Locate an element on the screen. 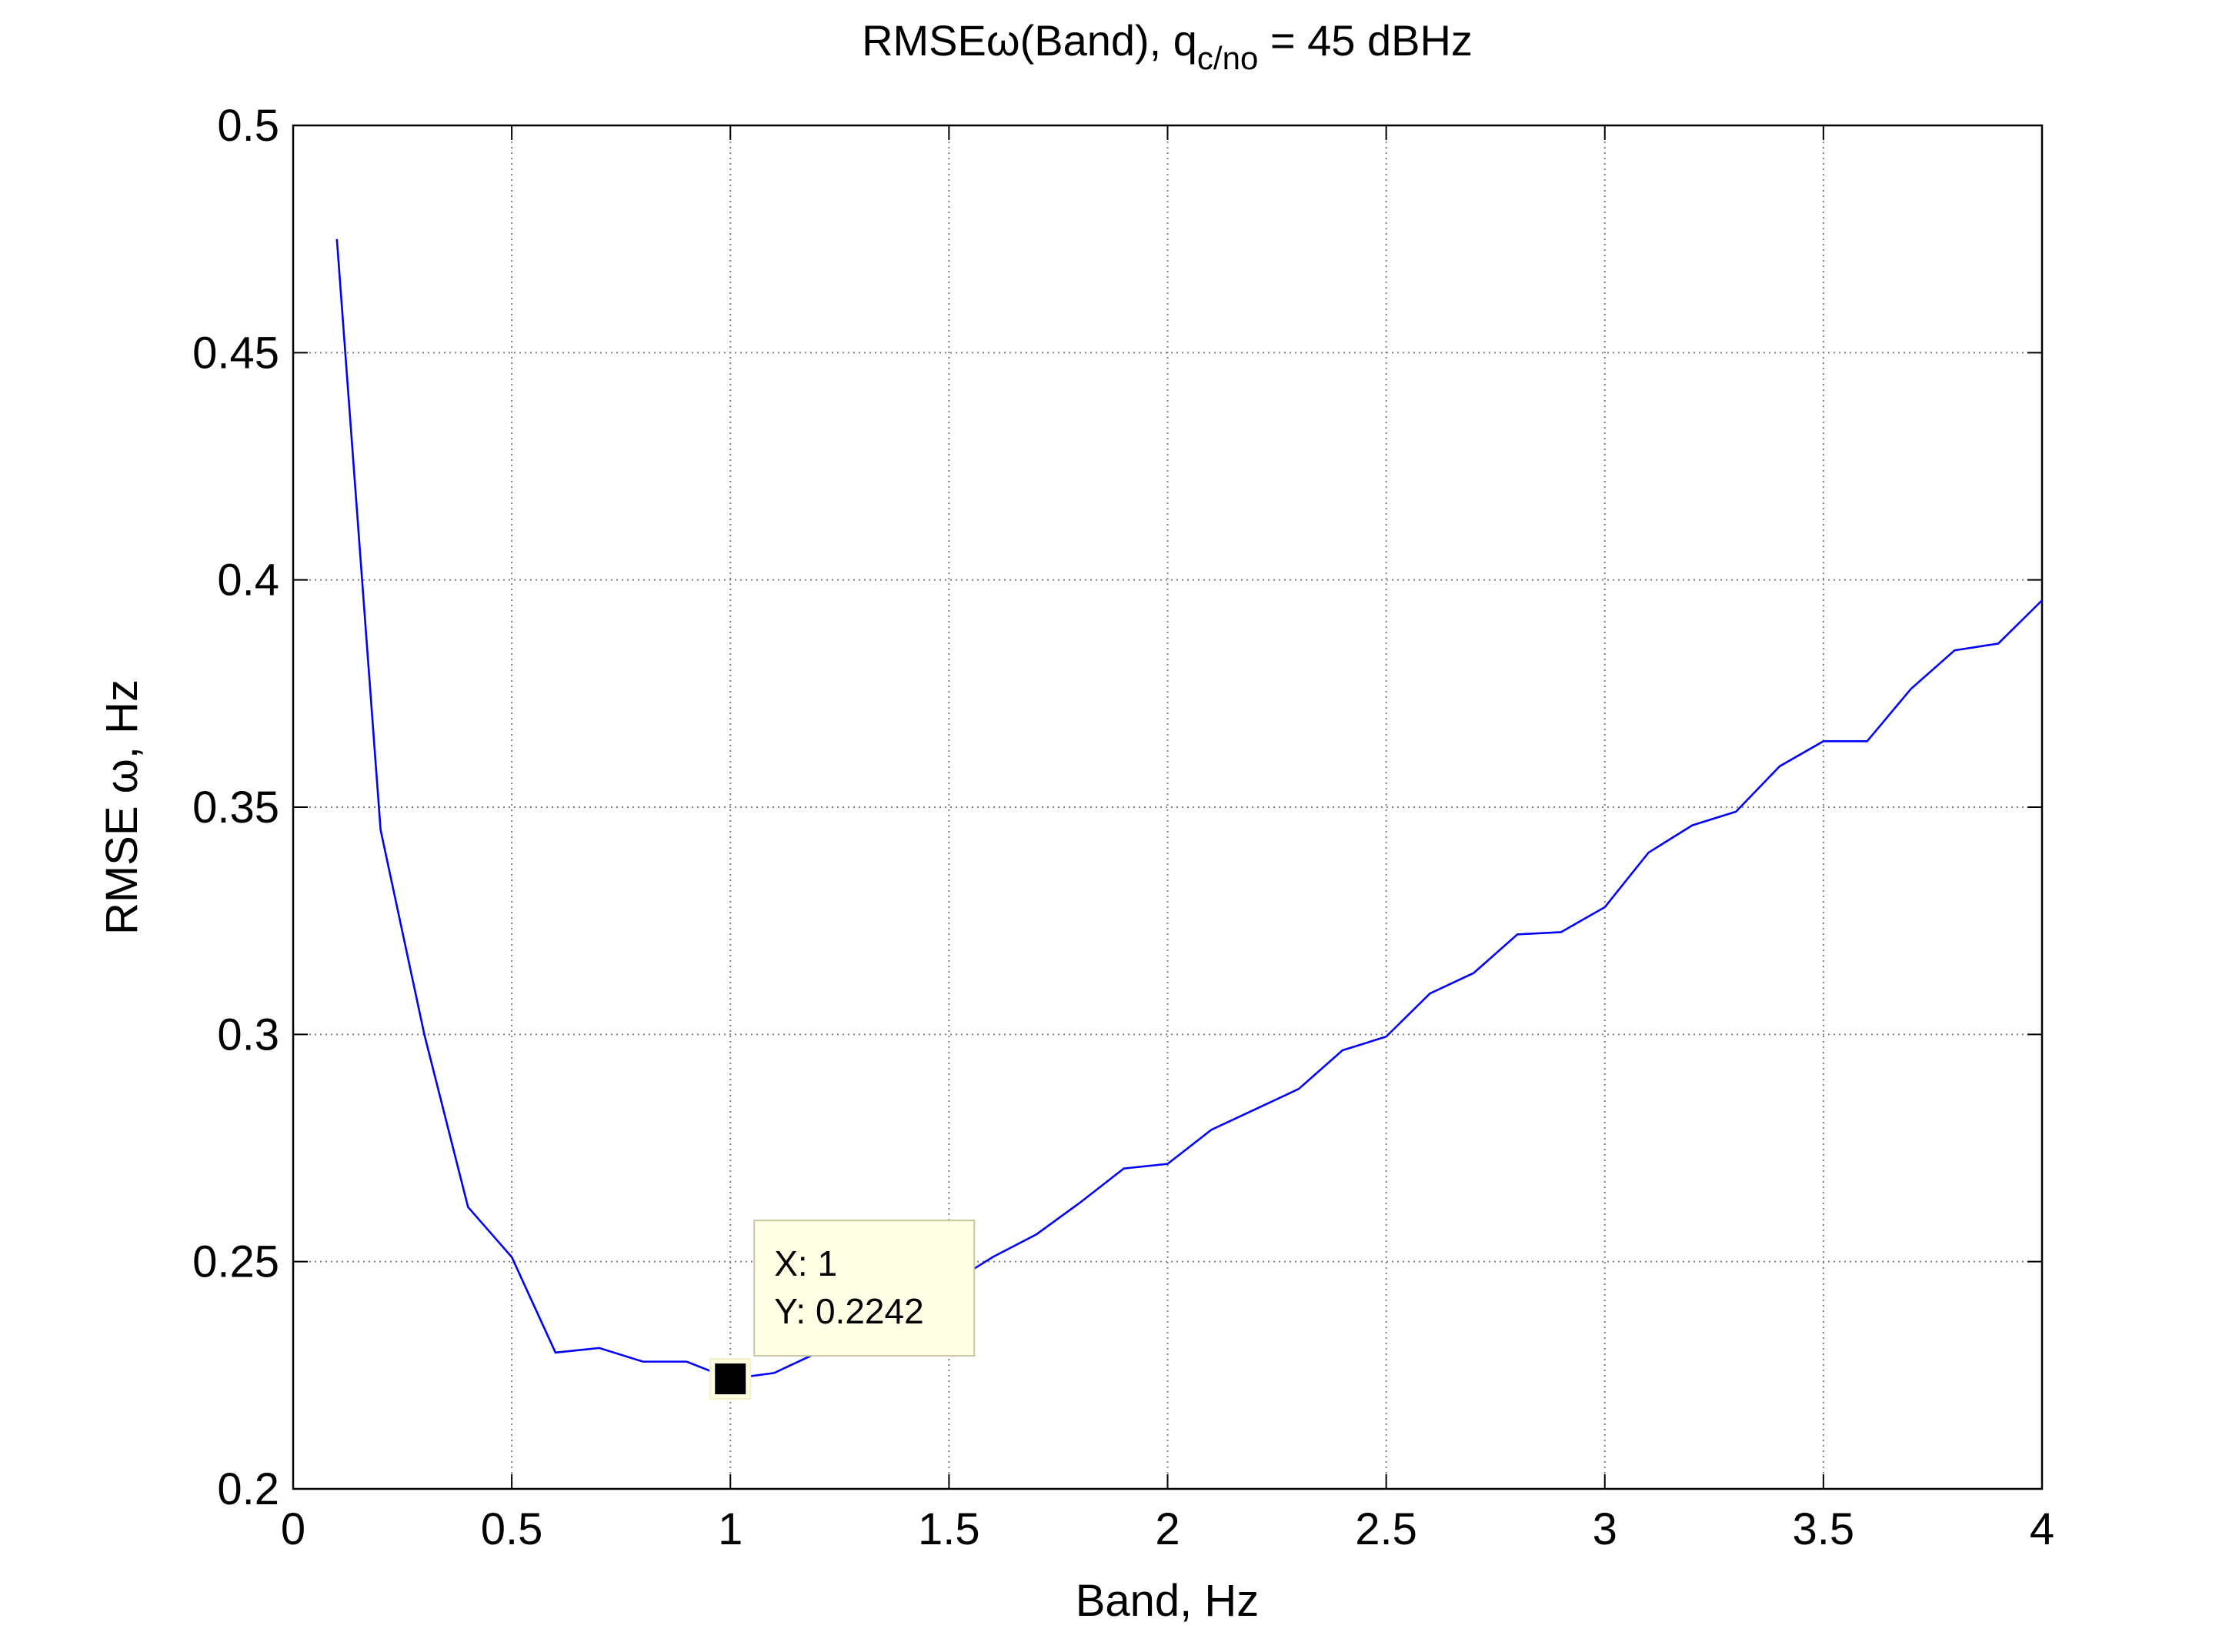 This screenshot has height=1652, width=2229. y-tick-label: 0.45 is located at coordinates (235, 353).